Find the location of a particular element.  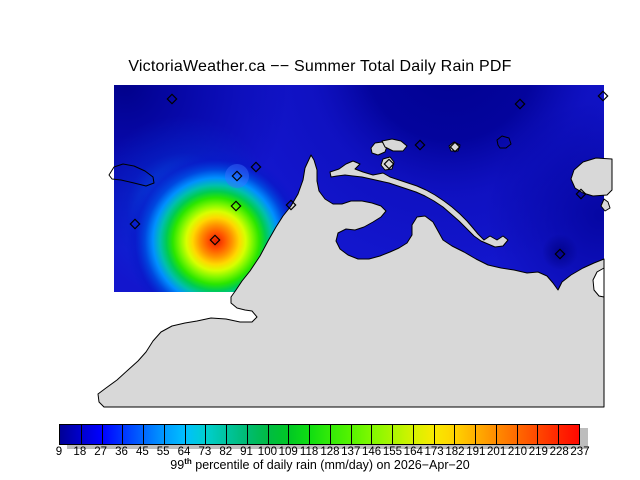

colorbar-tick: 118 is located at coordinates (309, 452).